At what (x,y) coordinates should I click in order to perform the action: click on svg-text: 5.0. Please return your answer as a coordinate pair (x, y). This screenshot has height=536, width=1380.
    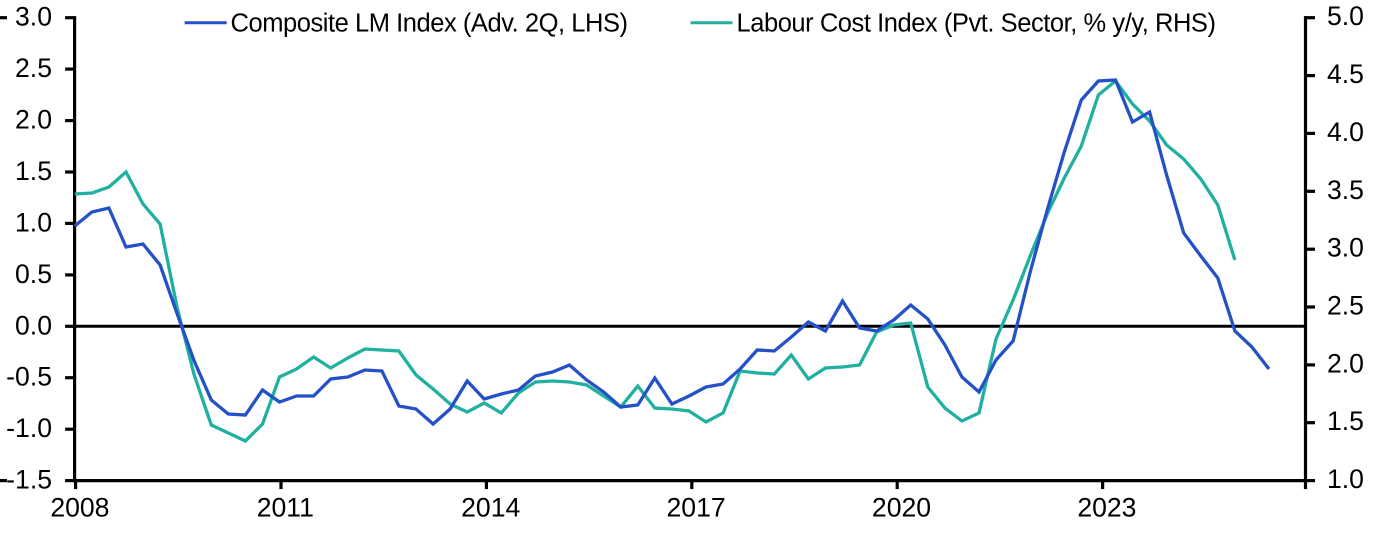
    Looking at the image, I should click on (1345, 16).